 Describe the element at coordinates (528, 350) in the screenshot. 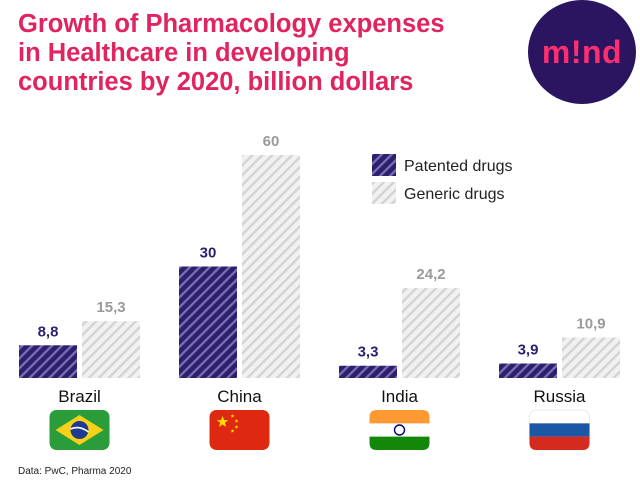

I see `value-label-russia-patented: 3,9` at that location.